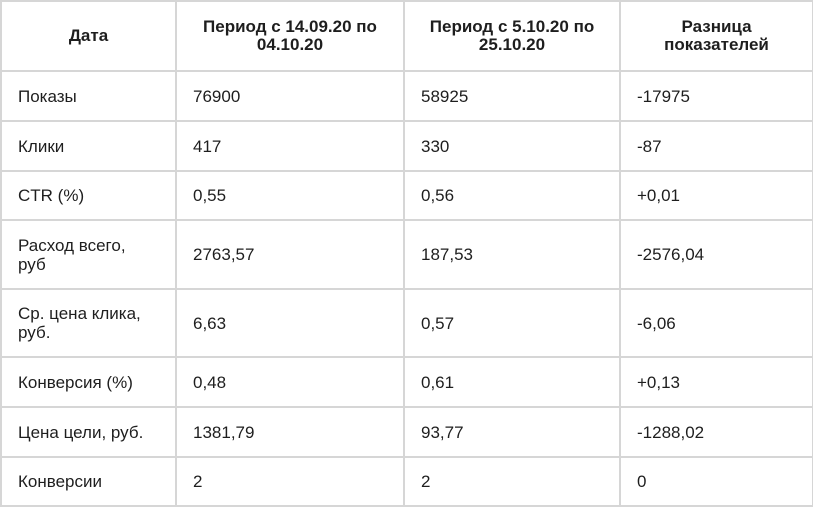 The height and width of the screenshot is (507, 813). What do you see at coordinates (512, 96) in the screenshot?
I see `table-cell: 58925` at bounding box center [512, 96].